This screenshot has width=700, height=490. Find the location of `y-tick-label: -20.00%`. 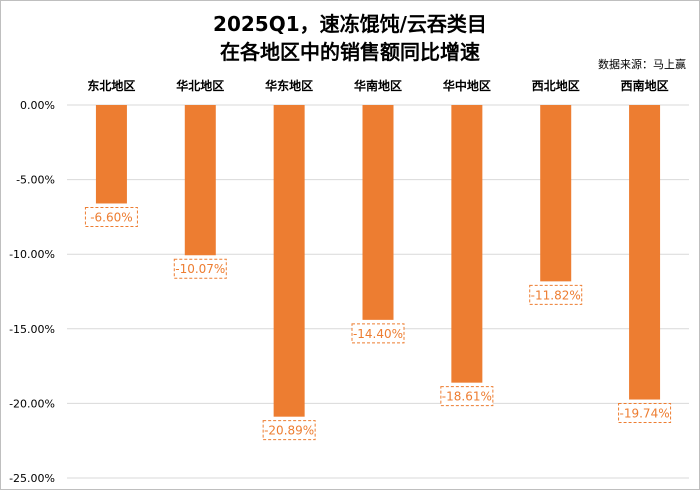

y-tick-label: -20.00% is located at coordinates (32, 403).